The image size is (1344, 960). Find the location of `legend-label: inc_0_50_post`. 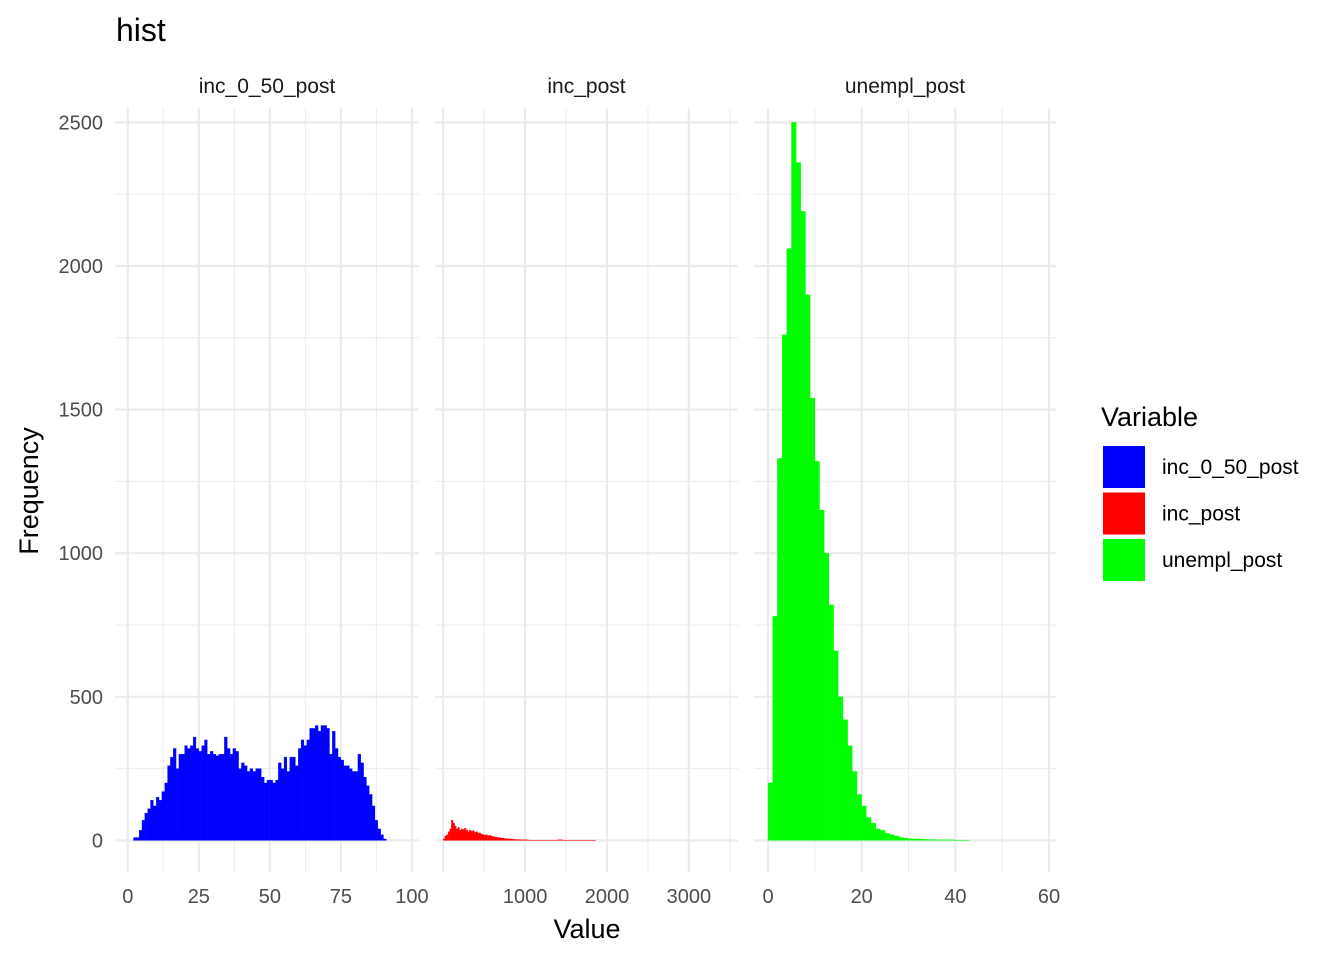

legend-label: inc_0_50_post is located at coordinates (1230, 467).